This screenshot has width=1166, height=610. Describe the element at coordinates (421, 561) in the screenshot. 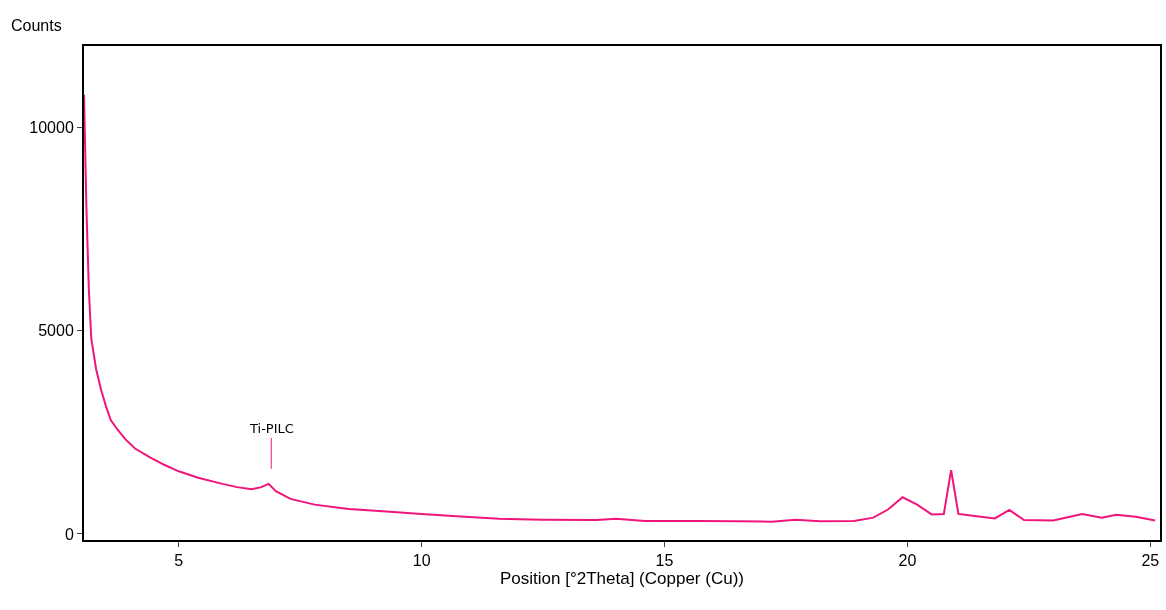

I see `x-tick-label: 10` at that location.